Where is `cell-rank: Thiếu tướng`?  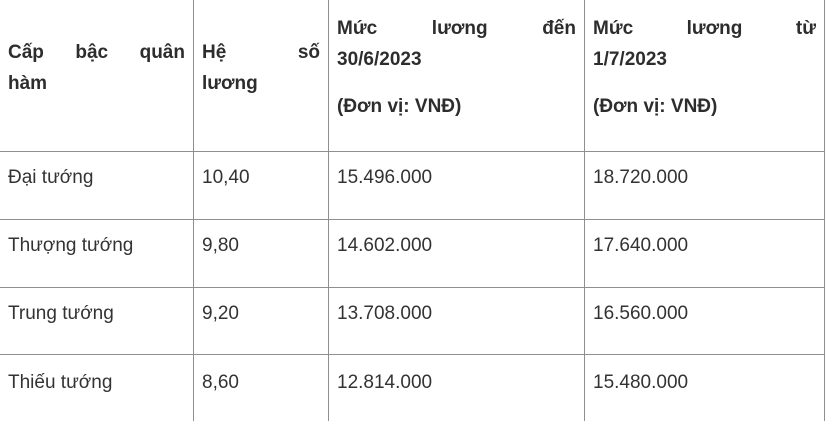 cell-rank: Thiếu tướng is located at coordinates (97, 387).